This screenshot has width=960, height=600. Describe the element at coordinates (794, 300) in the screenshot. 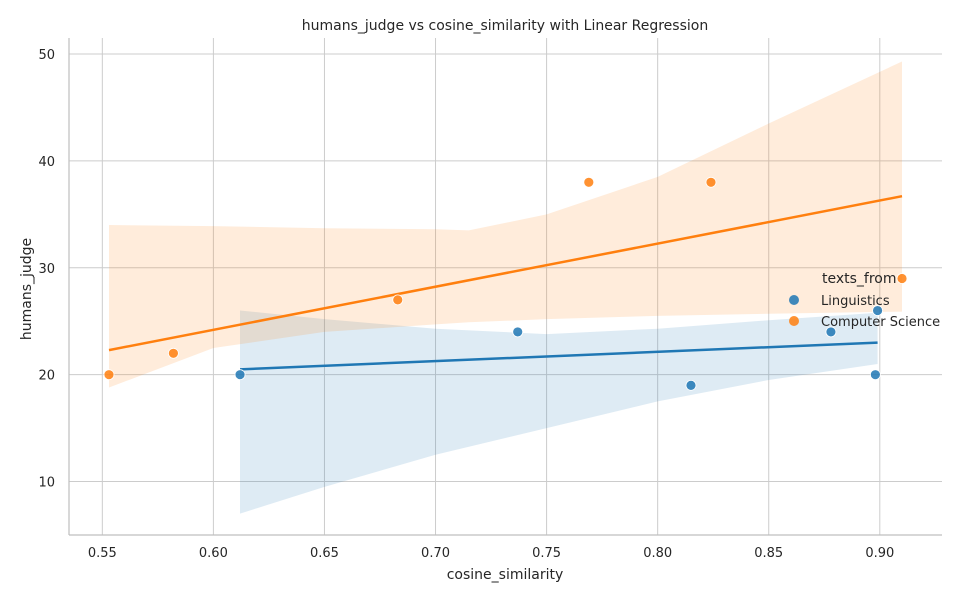

I see `linguistics-legend-marker` at that location.